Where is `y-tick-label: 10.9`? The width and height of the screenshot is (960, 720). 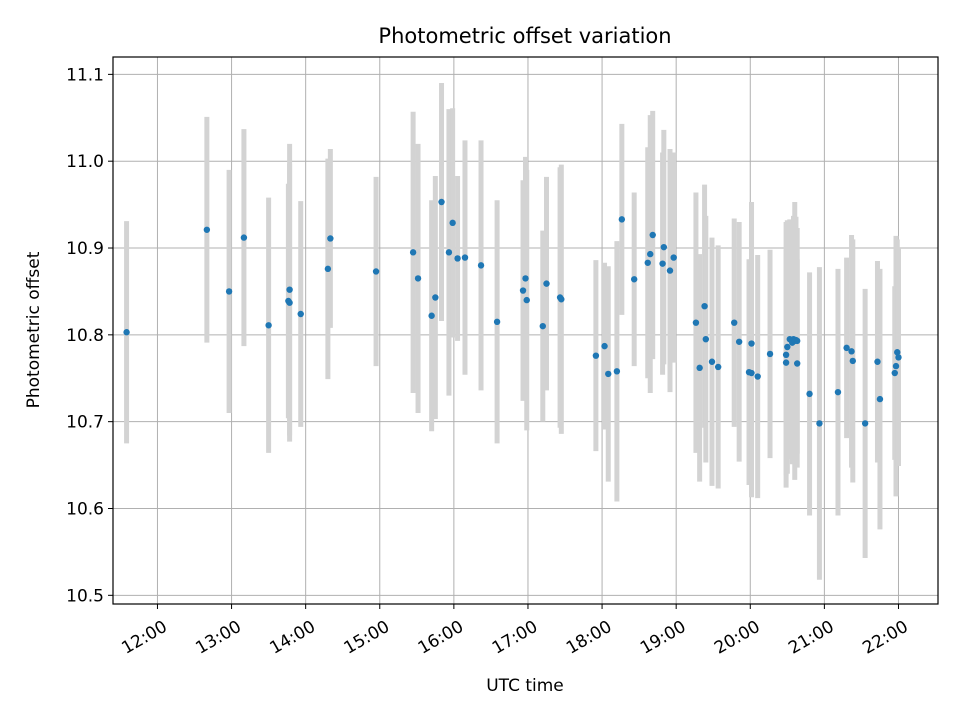 y-tick-label: 10.9 is located at coordinates (85, 249).